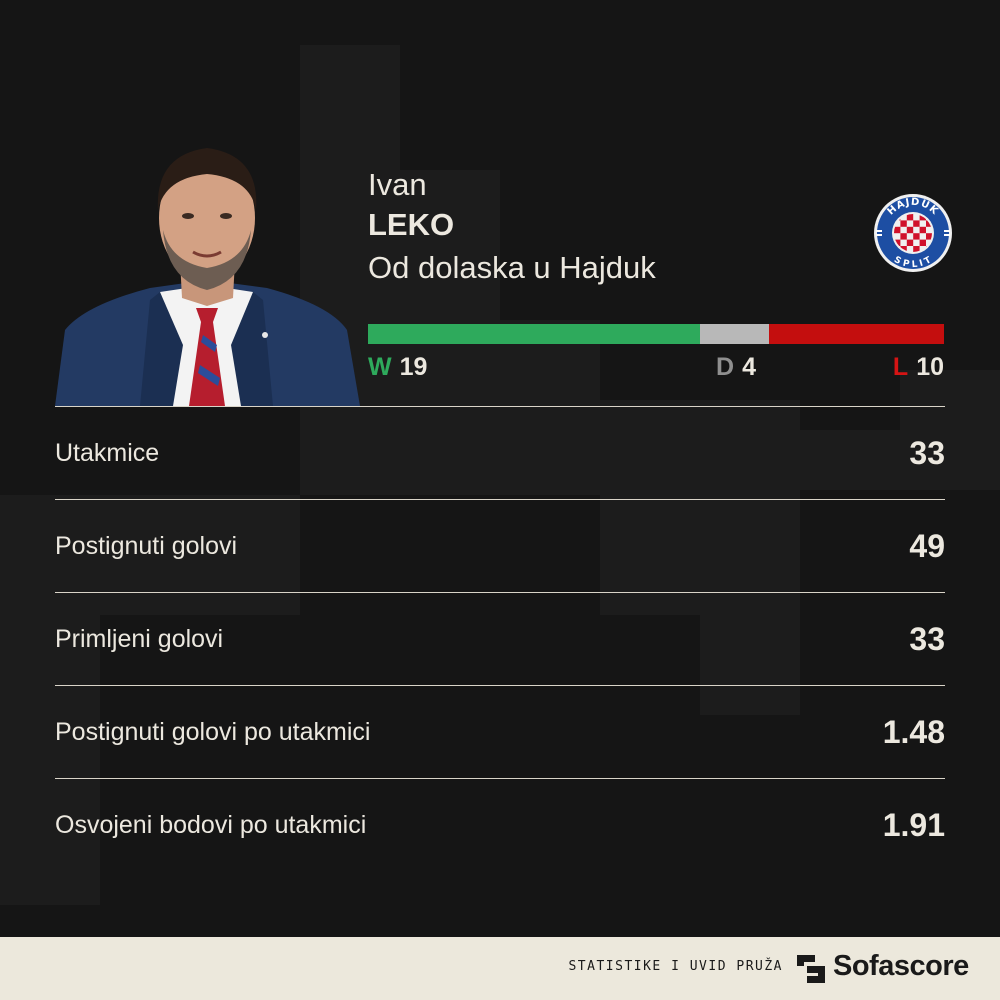 This screenshot has width=1000, height=1000. Describe the element at coordinates (397, 184) in the screenshot. I see `coach-first-name: Ivan` at that location.